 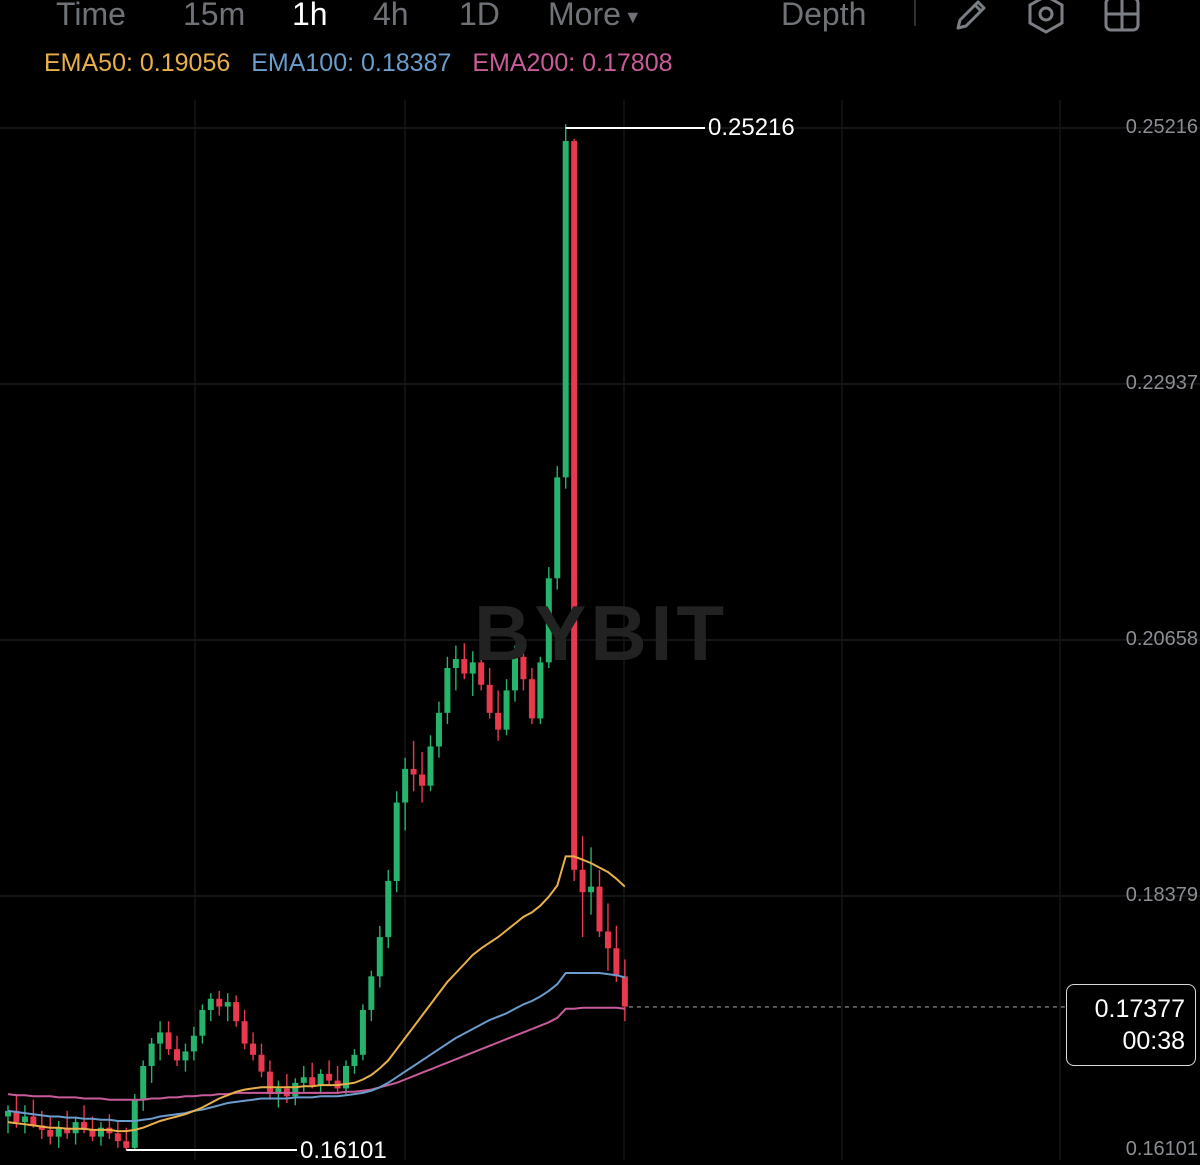 What do you see at coordinates (824, 16) in the screenshot?
I see `tab-depth: Depth` at bounding box center [824, 16].